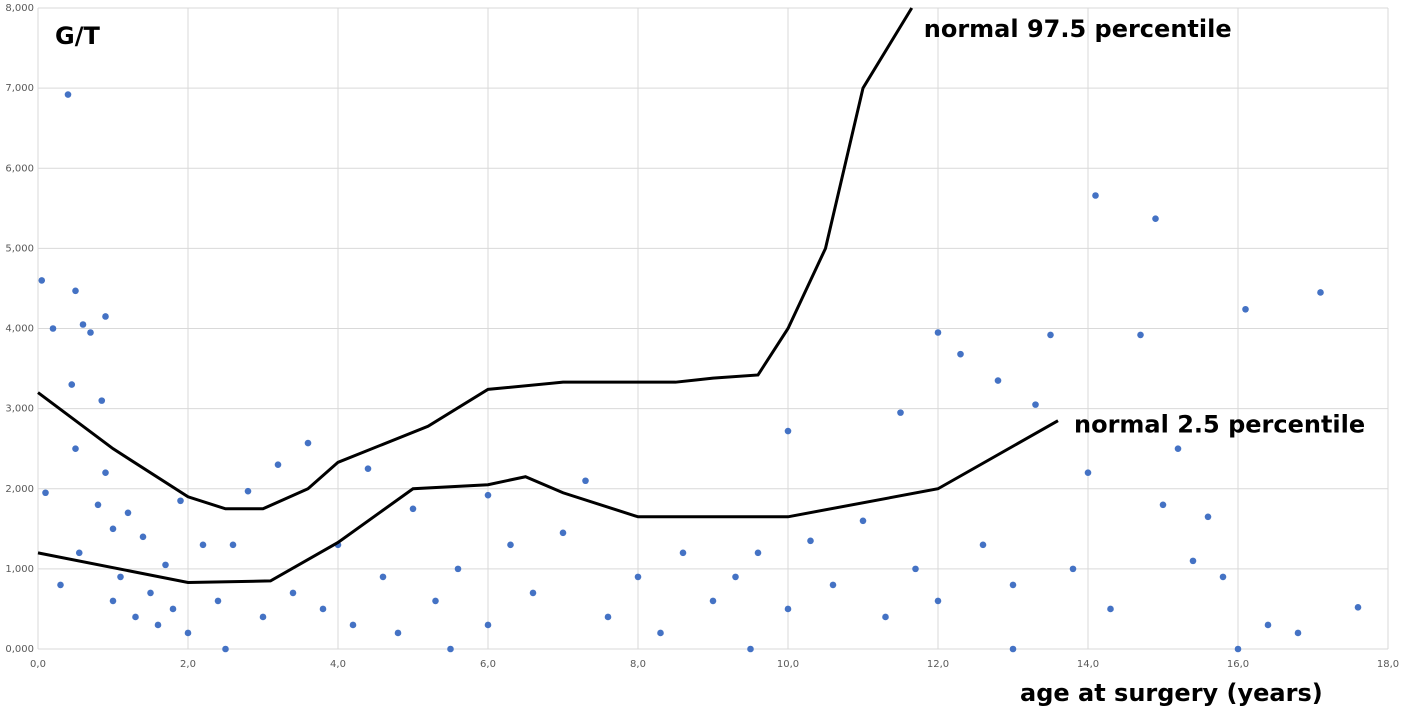 The height and width of the screenshot is (719, 1417). Describe the element at coordinates (19, 569) in the screenshot. I see `y-tick-label: 1,000` at that location.